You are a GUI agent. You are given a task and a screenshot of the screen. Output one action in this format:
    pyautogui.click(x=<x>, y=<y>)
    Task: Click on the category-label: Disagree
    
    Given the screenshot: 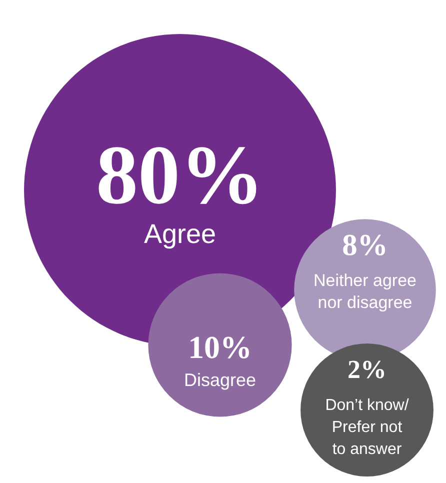 What is the action you would take?
    pyautogui.click(x=220, y=380)
    